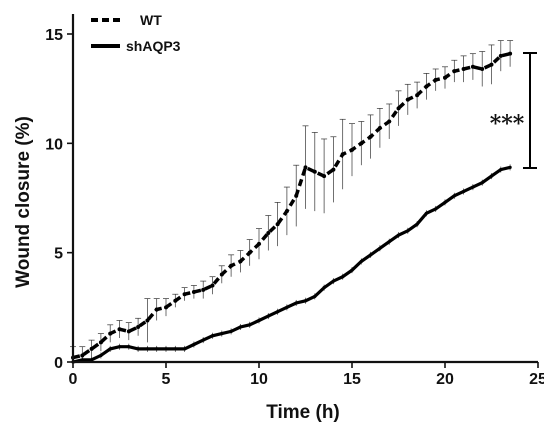  What do you see at coordinates (259, 379) in the screenshot?
I see `x-tick-label: 10` at bounding box center [259, 379].